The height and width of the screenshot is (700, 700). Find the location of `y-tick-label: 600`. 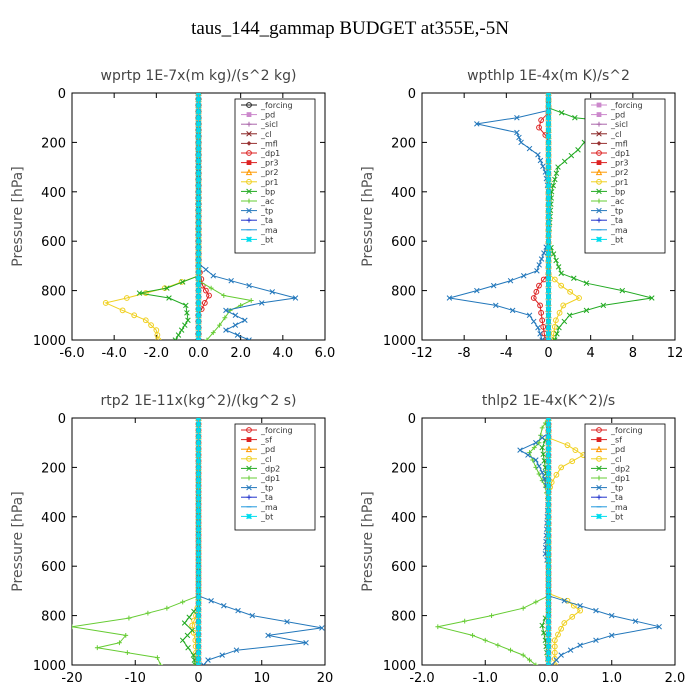

y-tick-label: 600 is located at coordinates (403, 242).